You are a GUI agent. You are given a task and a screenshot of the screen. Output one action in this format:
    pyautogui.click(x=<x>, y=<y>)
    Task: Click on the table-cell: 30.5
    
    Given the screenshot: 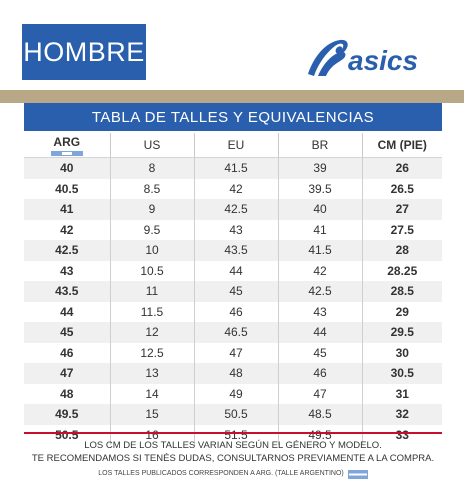 What is the action you would take?
    pyautogui.click(x=402, y=373)
    